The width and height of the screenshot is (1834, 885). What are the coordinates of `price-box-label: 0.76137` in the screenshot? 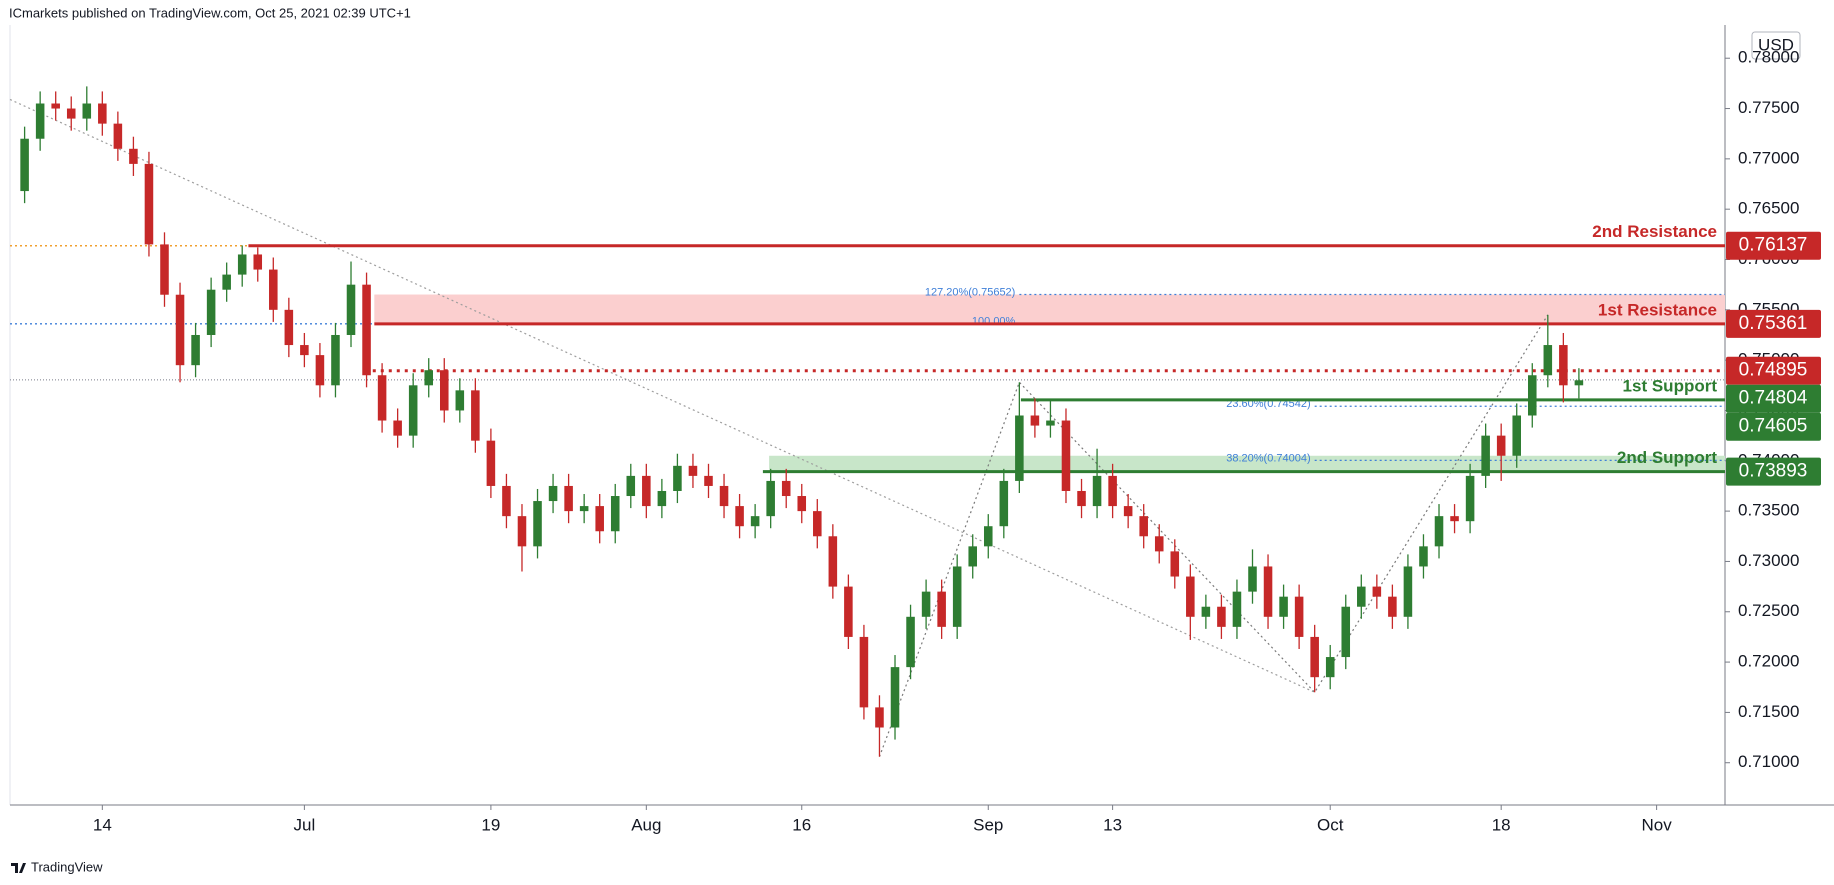 It's located at (1773, 245).